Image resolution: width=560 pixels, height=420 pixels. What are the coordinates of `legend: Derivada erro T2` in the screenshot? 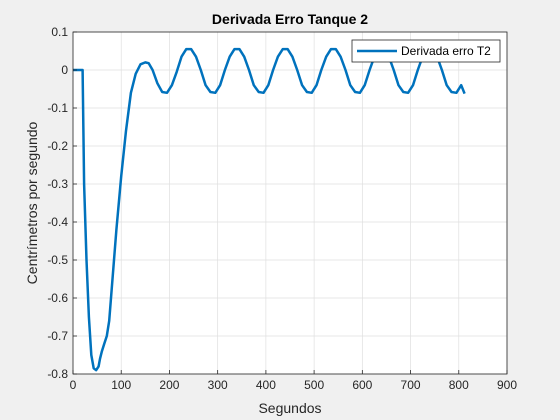 It's located at (426, 51).